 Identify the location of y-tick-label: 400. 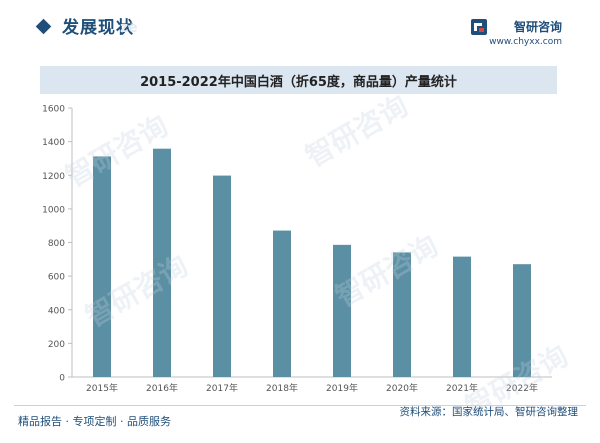
(56, 311).